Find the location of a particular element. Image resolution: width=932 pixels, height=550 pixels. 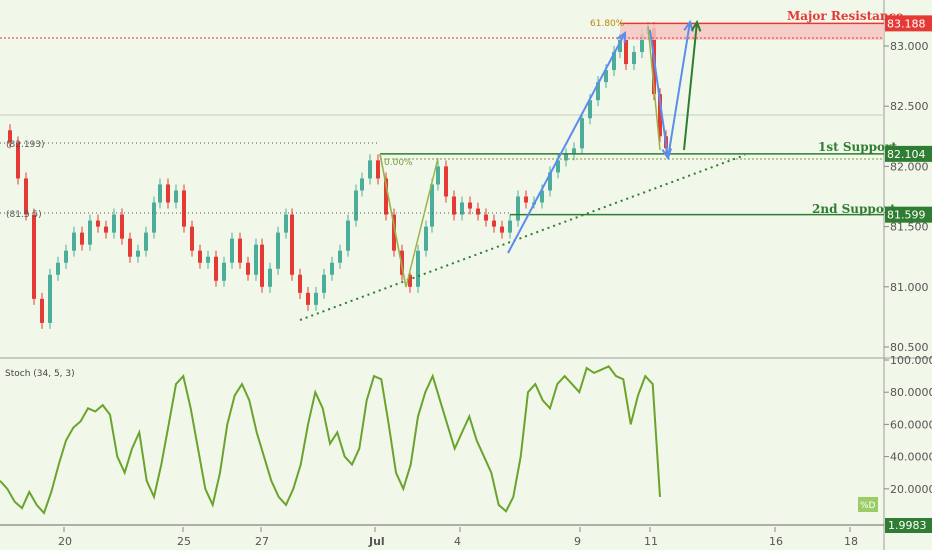

swing-polyline is located at coordinates (409, 220).